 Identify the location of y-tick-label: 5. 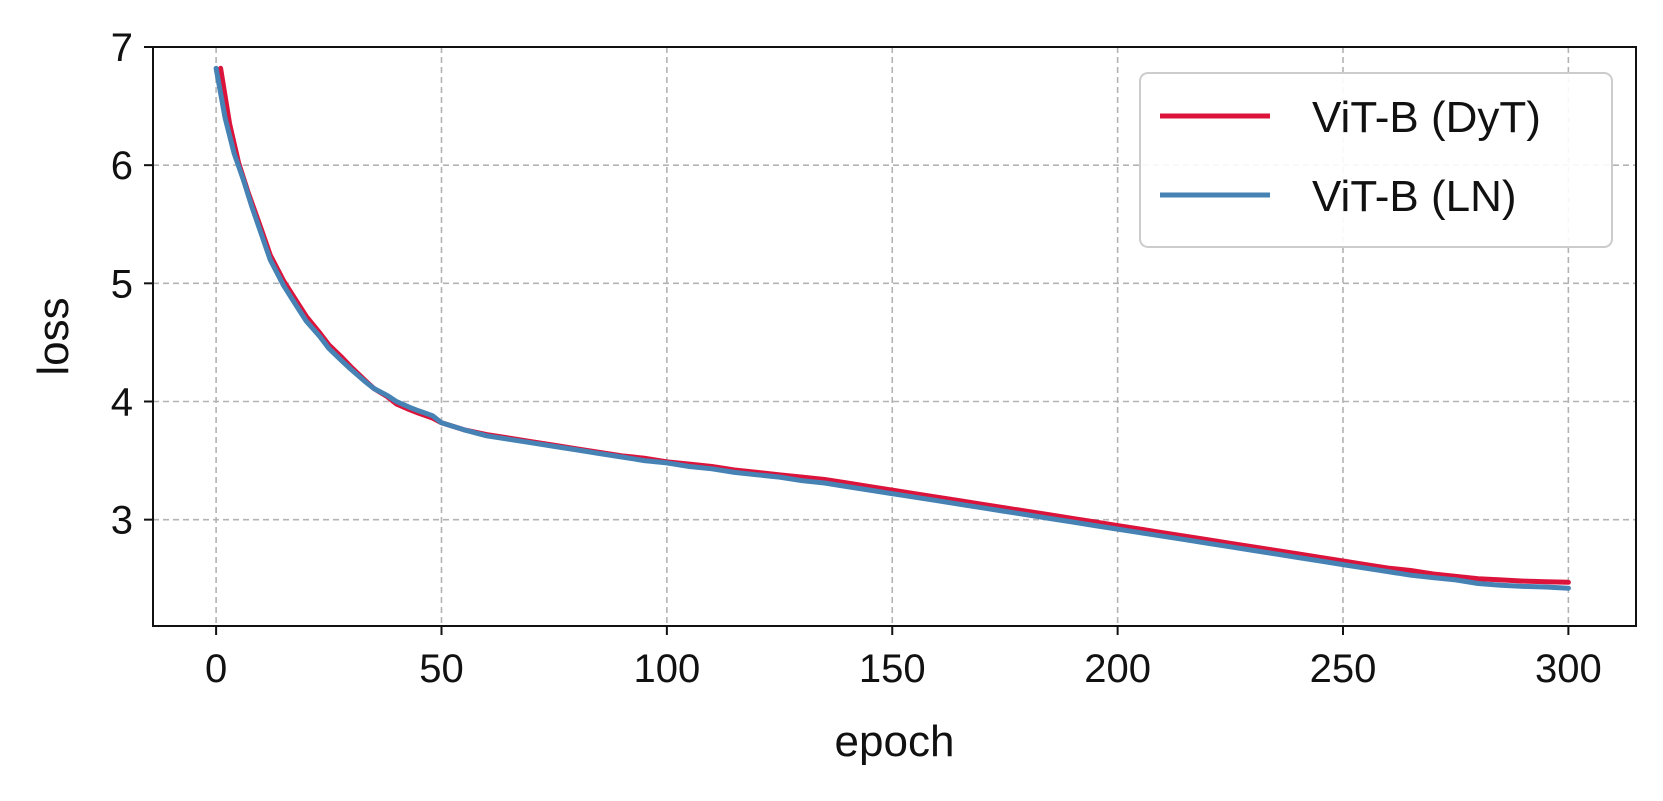
(122, 284).